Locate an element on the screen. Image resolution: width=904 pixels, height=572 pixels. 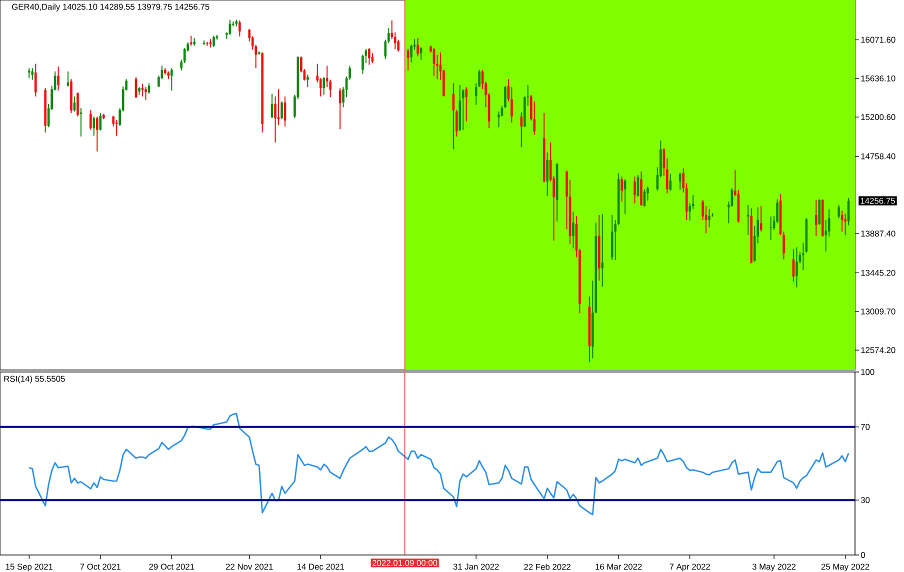
y-tick-label: 14758.40 is located at coordinates (878, 156).